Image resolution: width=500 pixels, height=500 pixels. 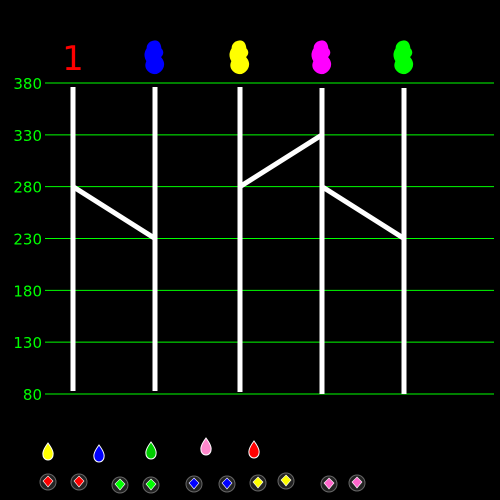 I want to click on path-segments, so click(x=238, y=186).